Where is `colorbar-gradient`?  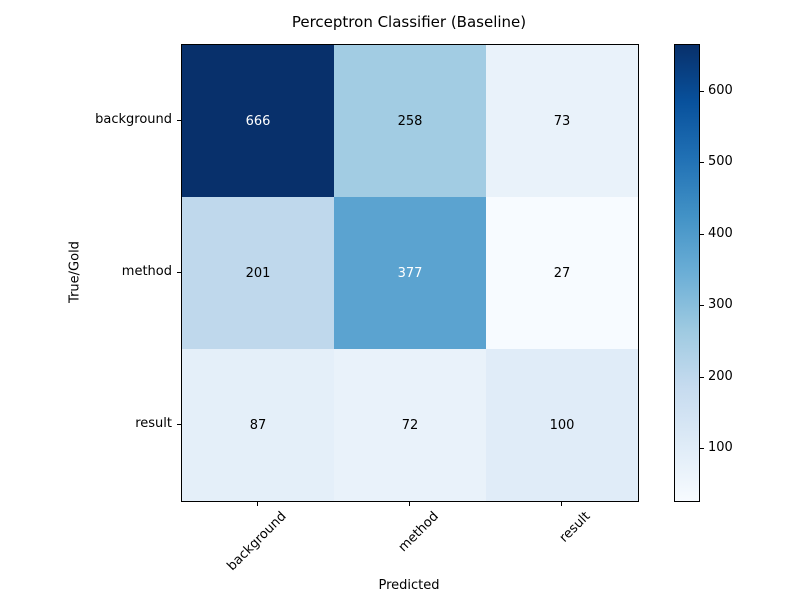 colorbar-gradient is located at coordinates (687, 273).